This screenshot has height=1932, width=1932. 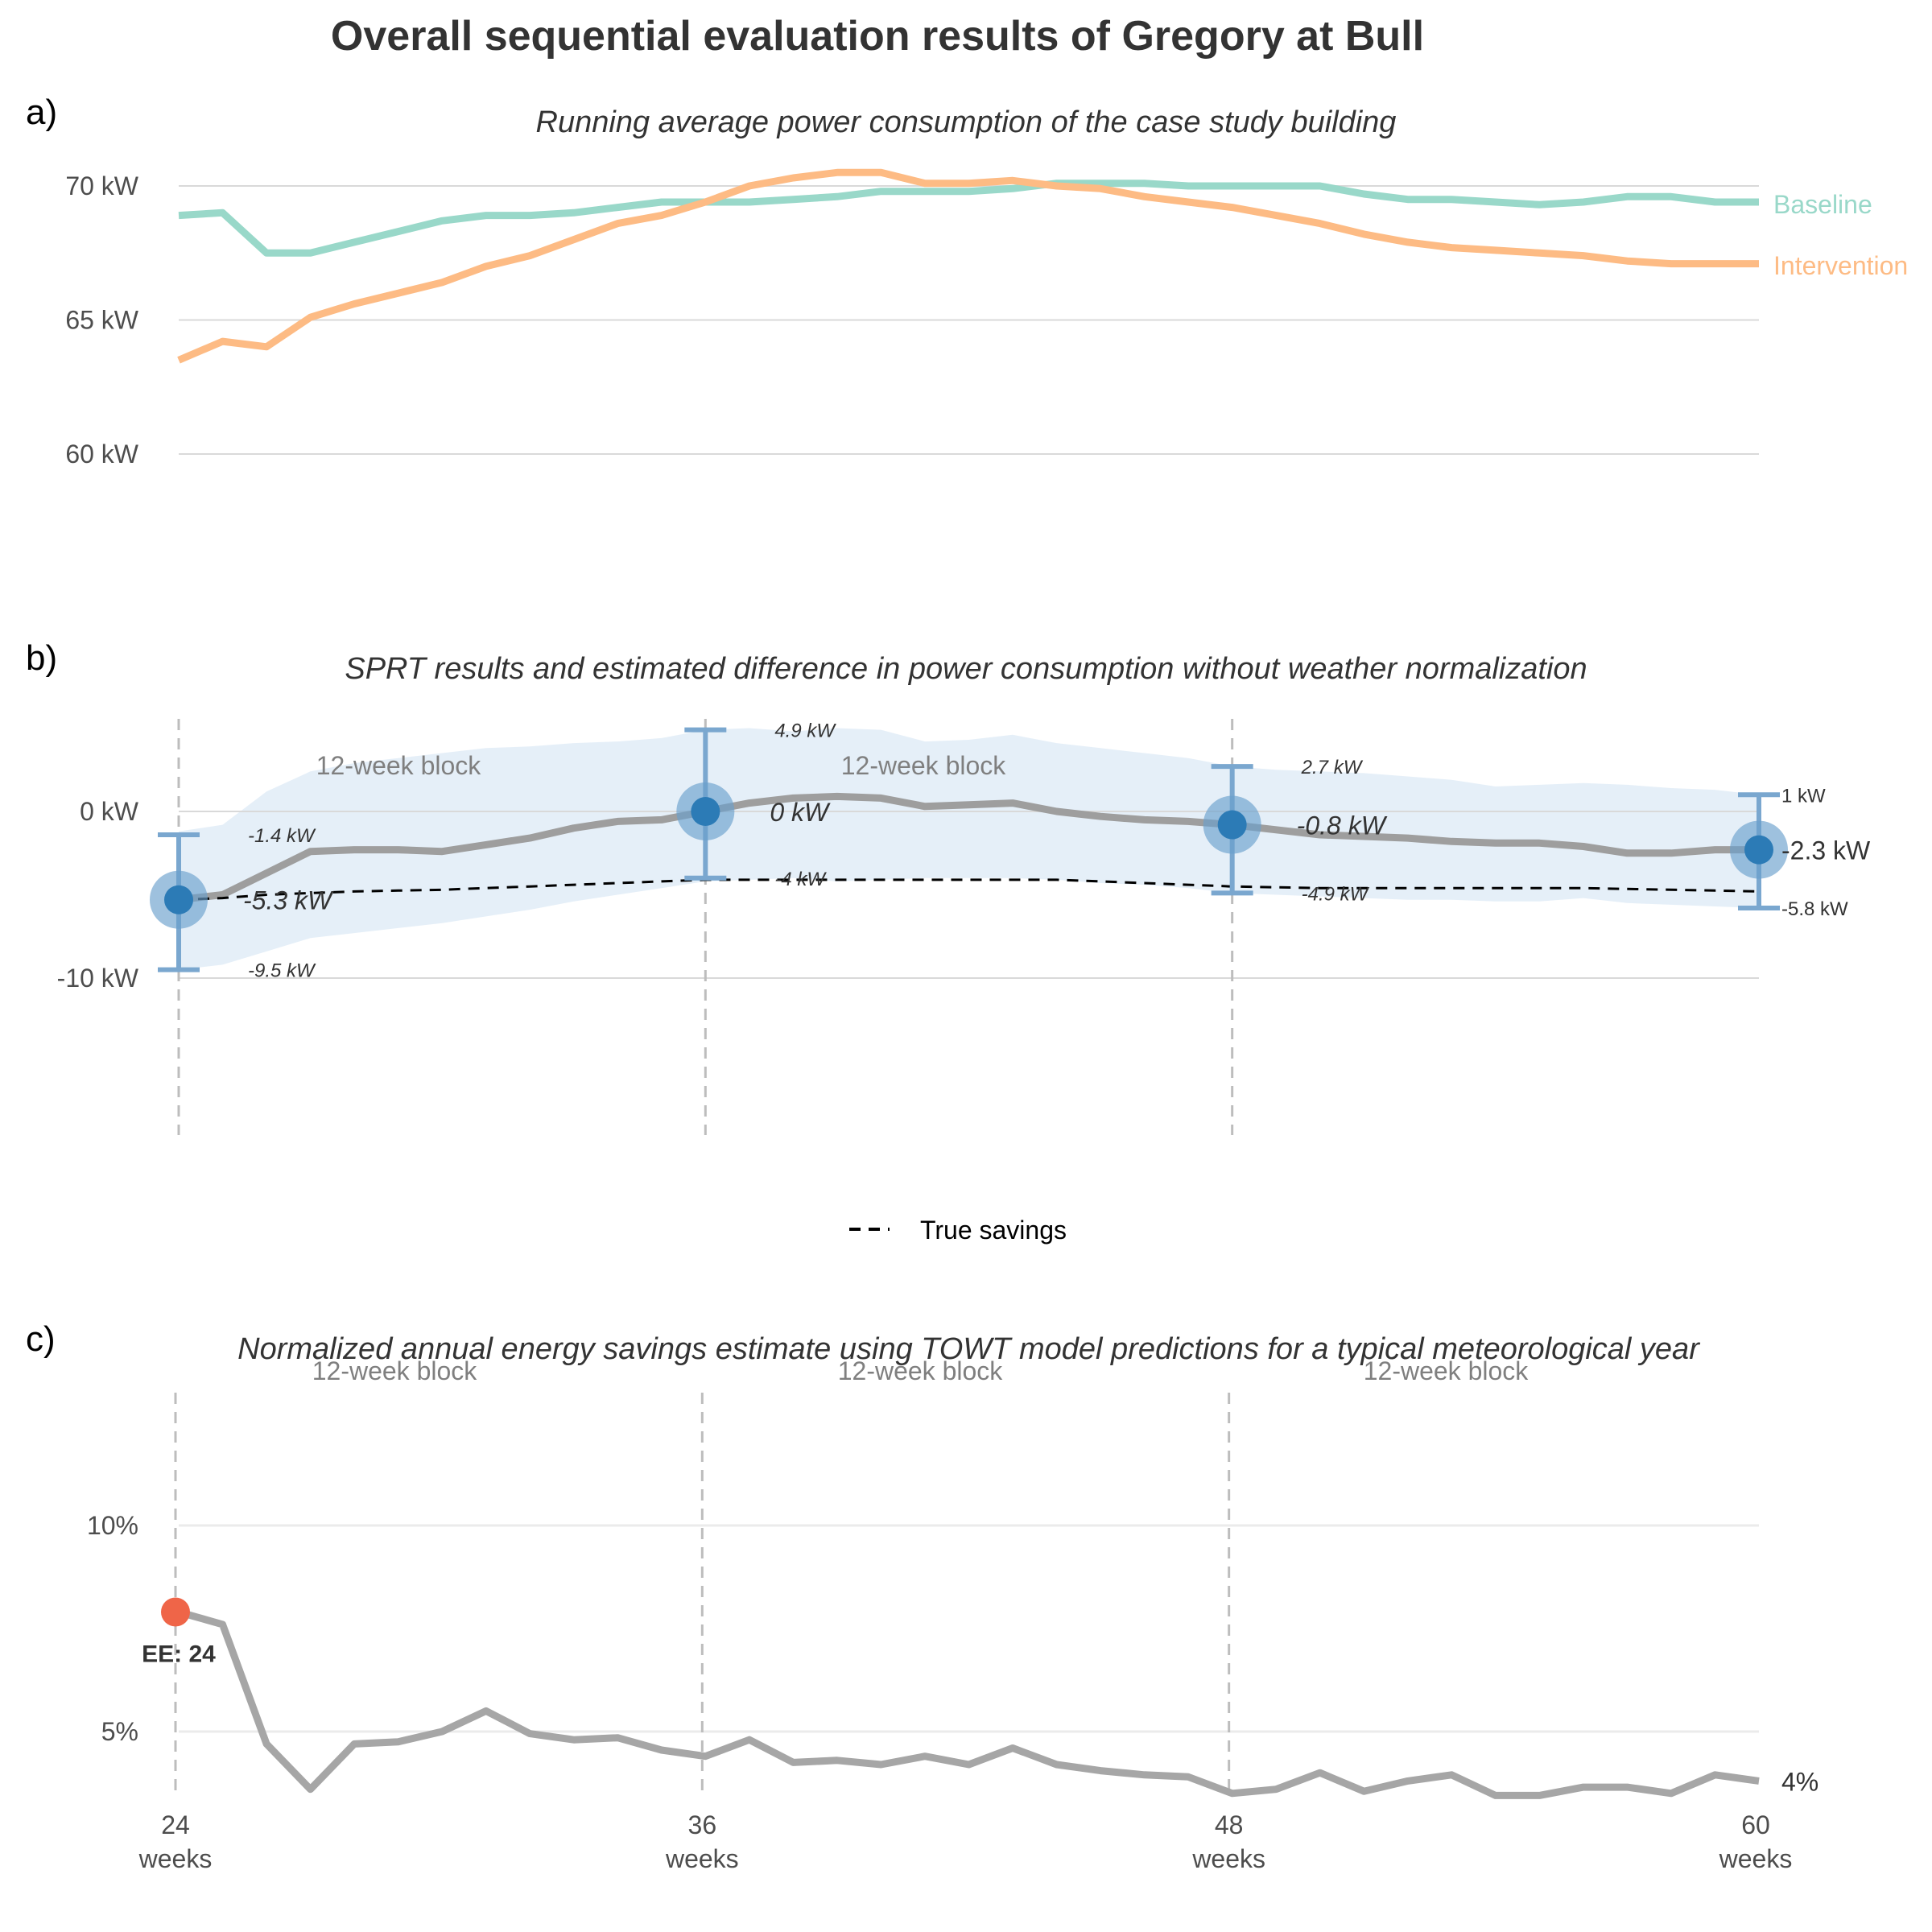 What do you see at coordinates (924, 765) in the screenshot?
I see `panel-b-block-label-2: 12-week block` at bounding box center [924, 765].